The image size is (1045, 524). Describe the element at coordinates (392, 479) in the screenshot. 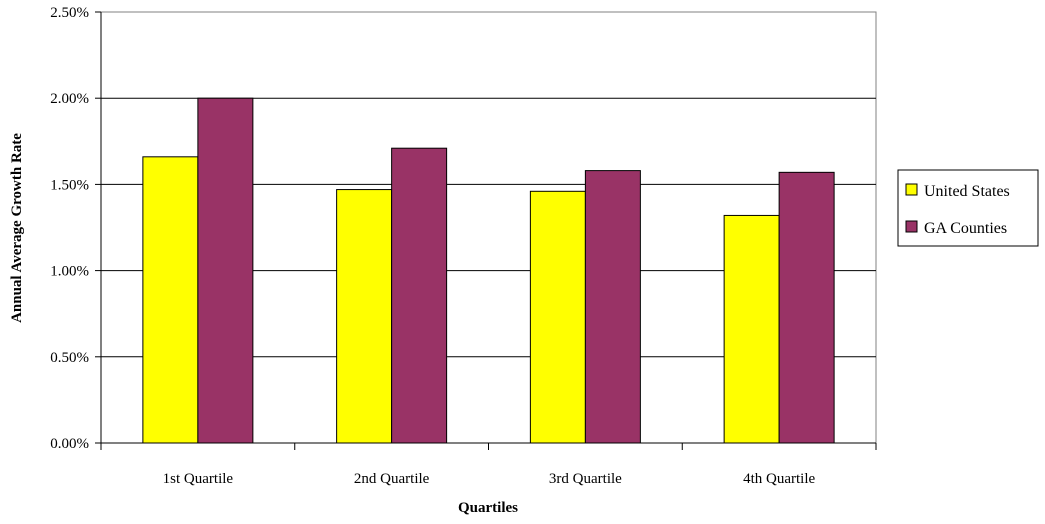

I see `x-tick-label: 2nd Quartile` at that location.